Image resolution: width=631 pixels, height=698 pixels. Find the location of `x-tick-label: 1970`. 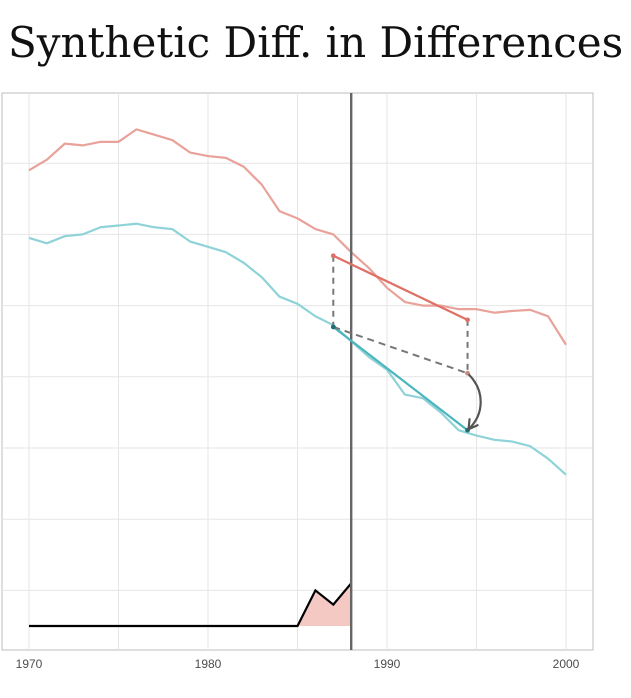

x-tick-label: 1970 is located at coordinates (29, 664).